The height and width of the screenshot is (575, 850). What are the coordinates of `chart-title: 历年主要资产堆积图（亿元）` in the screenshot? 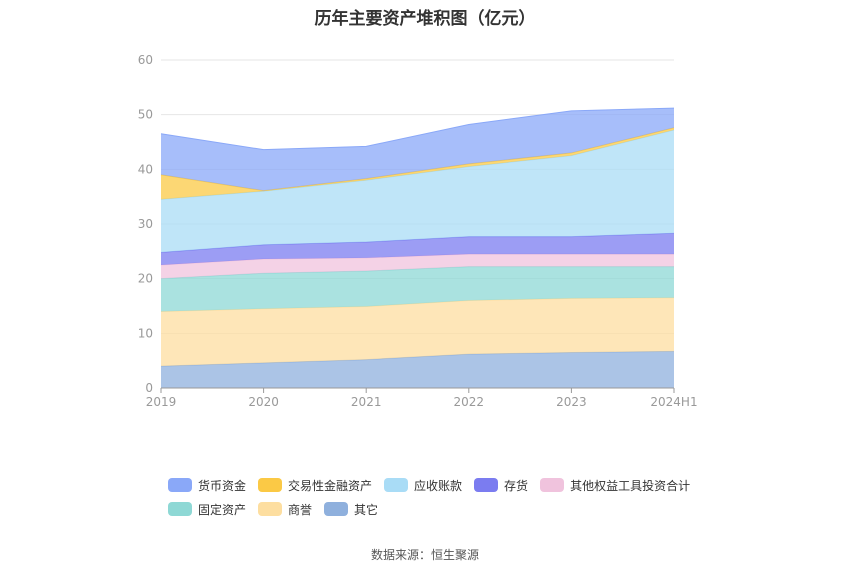 It's located at (425, 19).